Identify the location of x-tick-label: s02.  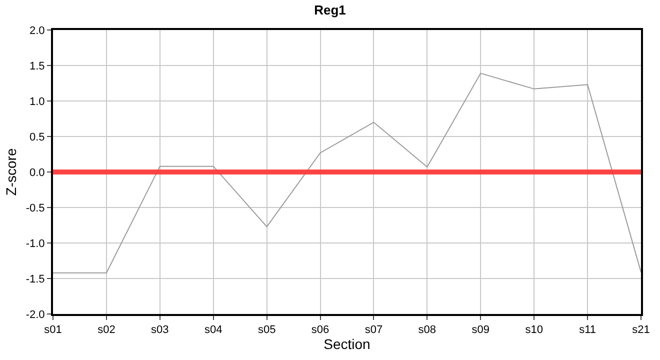
(107, 330).